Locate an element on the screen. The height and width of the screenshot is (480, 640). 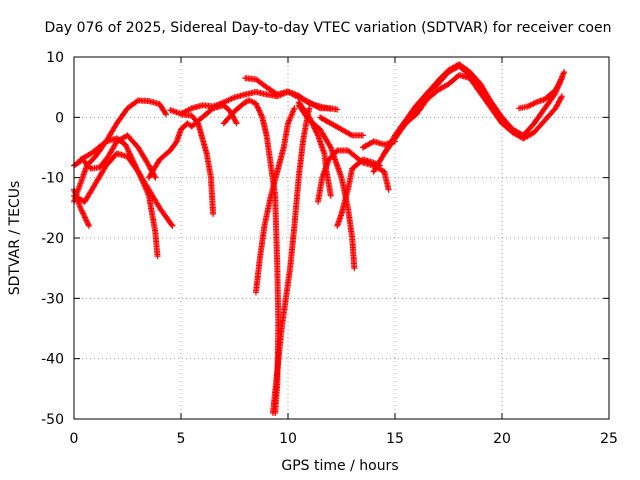
x-tick-label: 15 is located at coordinates (395, 439).